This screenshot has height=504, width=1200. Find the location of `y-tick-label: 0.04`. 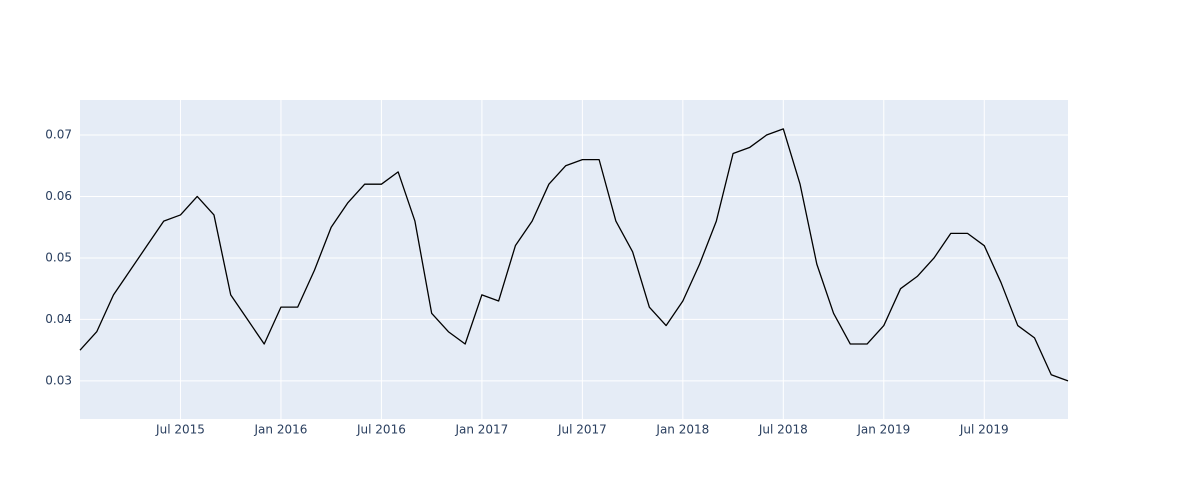

y-tick-label: 0.04 is located at coordinates (58, 319).